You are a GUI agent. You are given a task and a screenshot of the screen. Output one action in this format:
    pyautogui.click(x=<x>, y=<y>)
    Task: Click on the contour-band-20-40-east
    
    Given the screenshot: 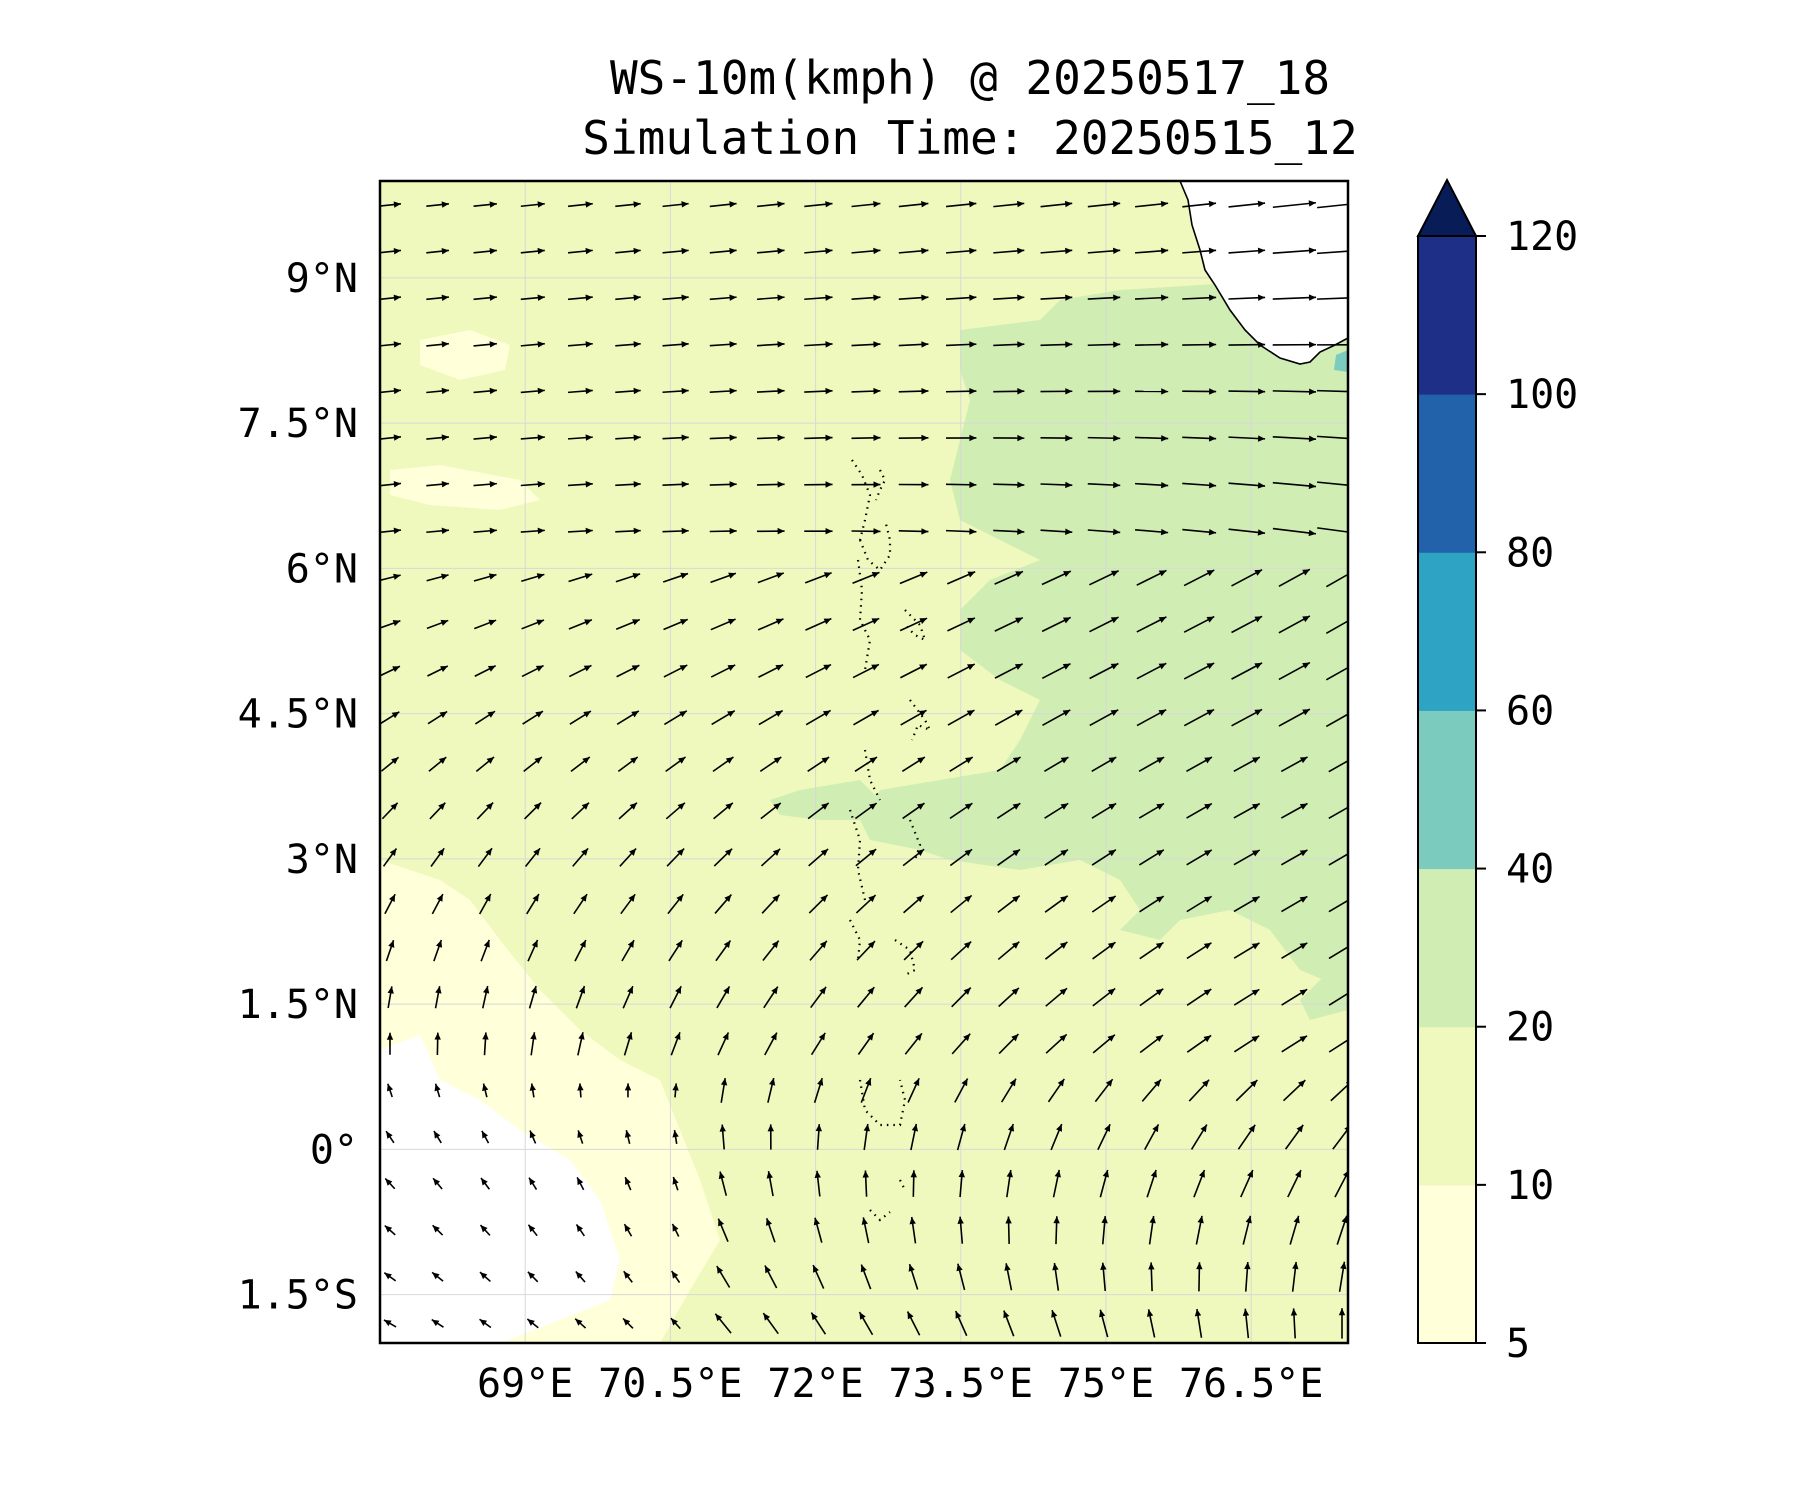 What is the action you would take?
    pyautogui.click(x=1104, y=630)
    